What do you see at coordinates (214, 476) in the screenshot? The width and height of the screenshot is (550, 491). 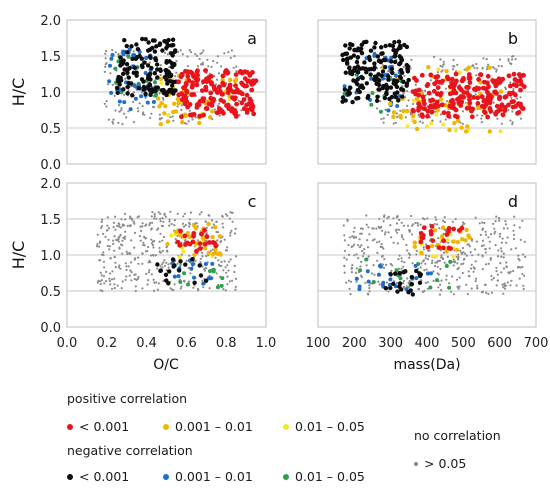 I see `legend-item-label: 0.001 – 0.01` at bounding box center [214, 476].